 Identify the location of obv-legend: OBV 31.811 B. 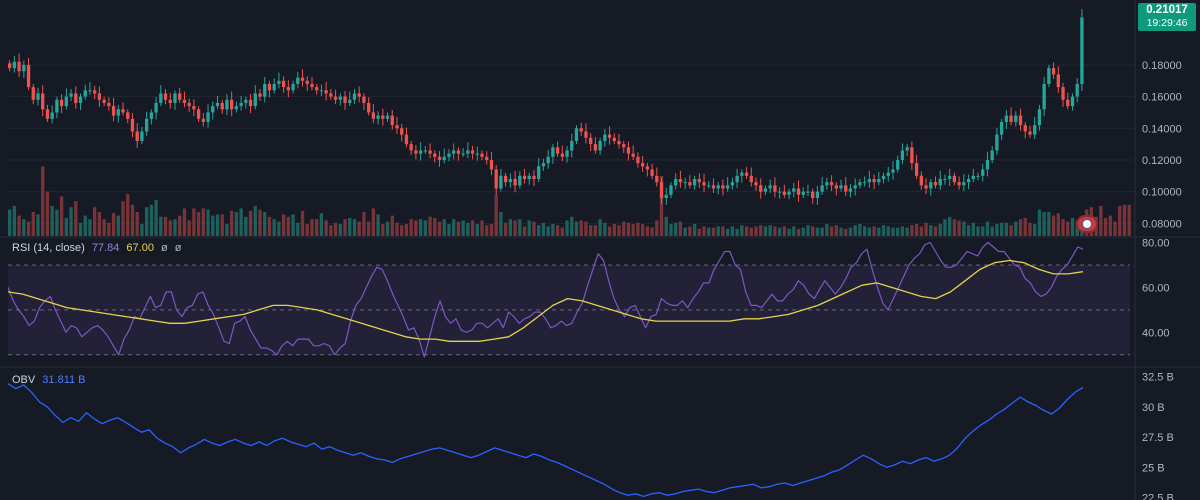
(51, 380).